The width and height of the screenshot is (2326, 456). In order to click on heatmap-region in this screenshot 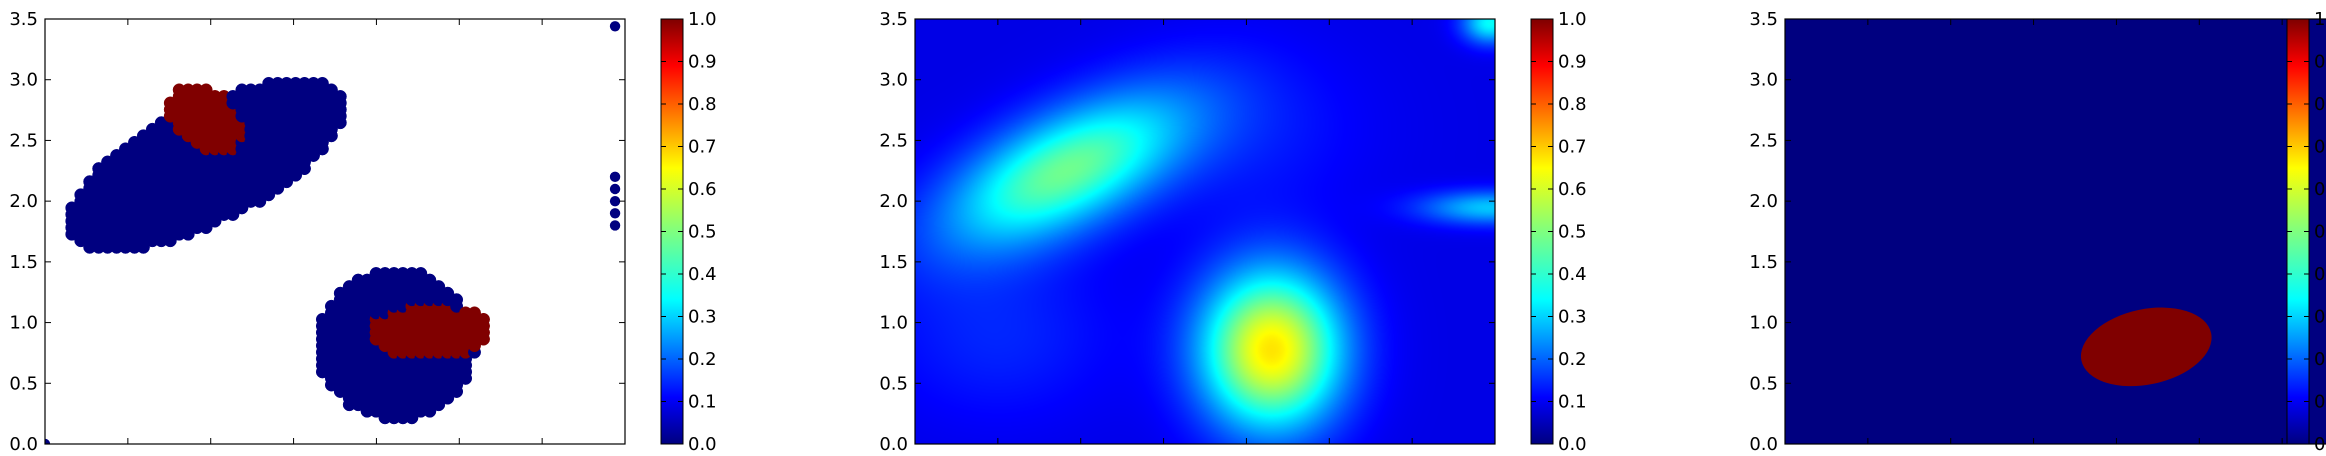, I will do `click(2146, 347)`.